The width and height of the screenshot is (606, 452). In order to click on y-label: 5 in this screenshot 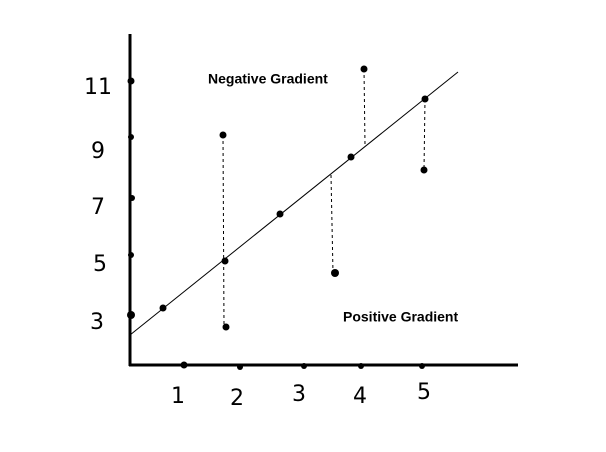, I will do `click(100, 264)`.